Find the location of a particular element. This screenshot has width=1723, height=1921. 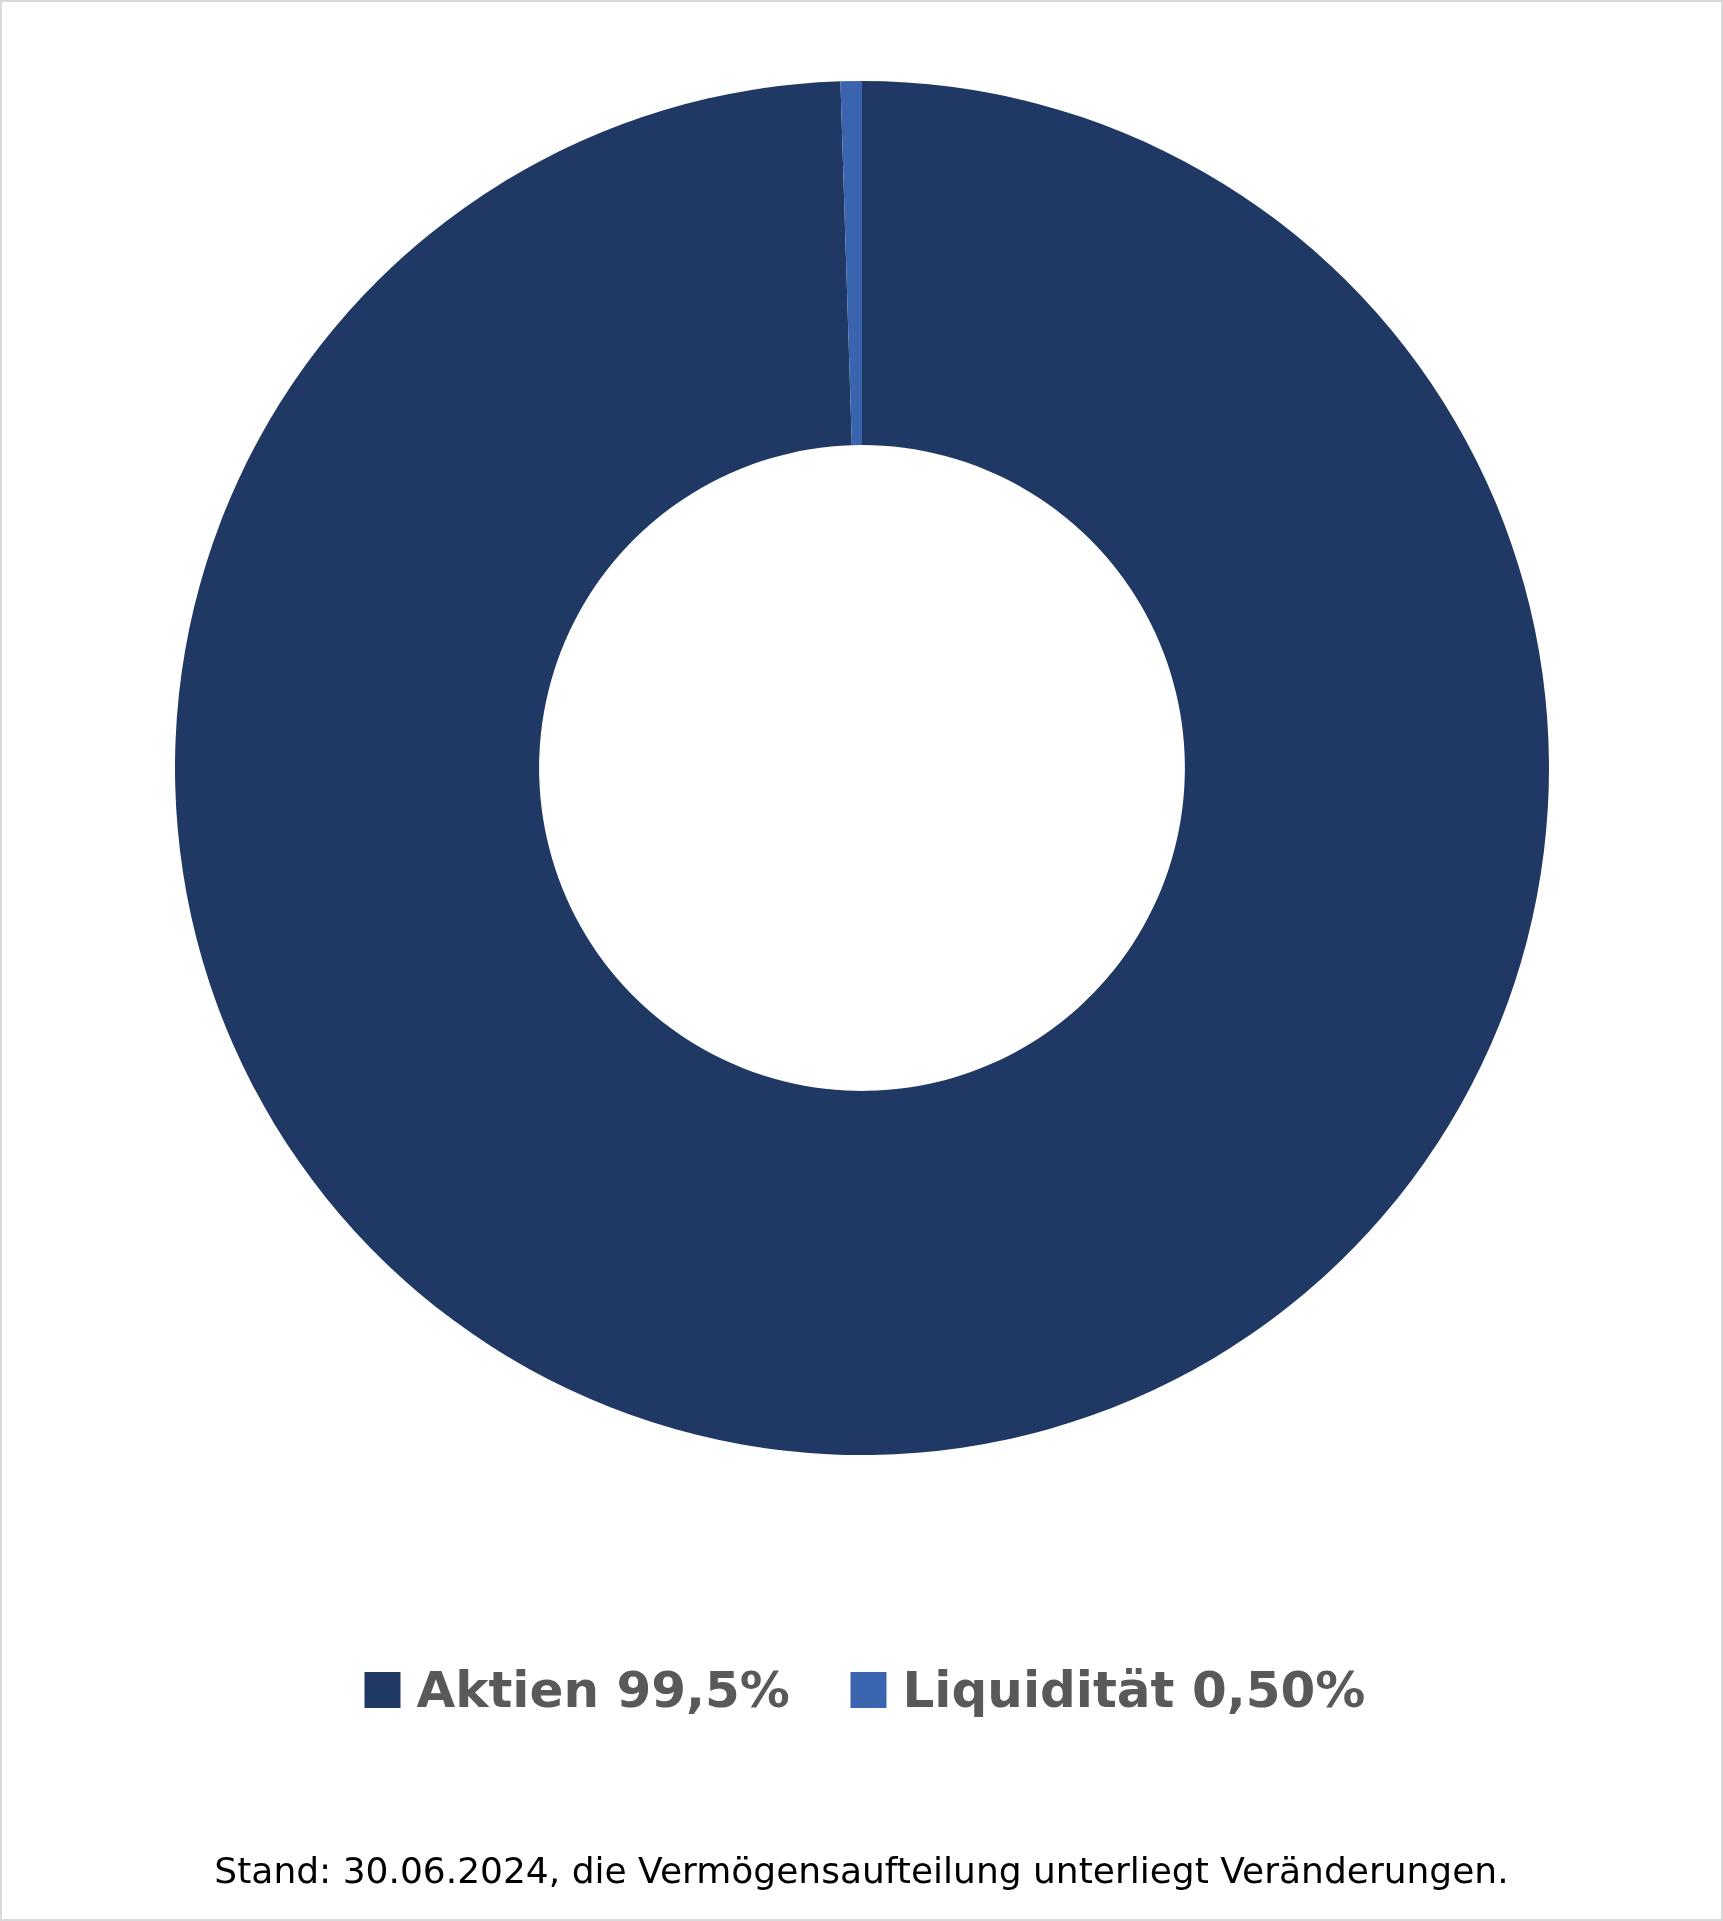

text: Stand: 30.06.2024, die Vermögensaufteilung unterliegt Veränderungen. is located at coordinates (861, 1870).